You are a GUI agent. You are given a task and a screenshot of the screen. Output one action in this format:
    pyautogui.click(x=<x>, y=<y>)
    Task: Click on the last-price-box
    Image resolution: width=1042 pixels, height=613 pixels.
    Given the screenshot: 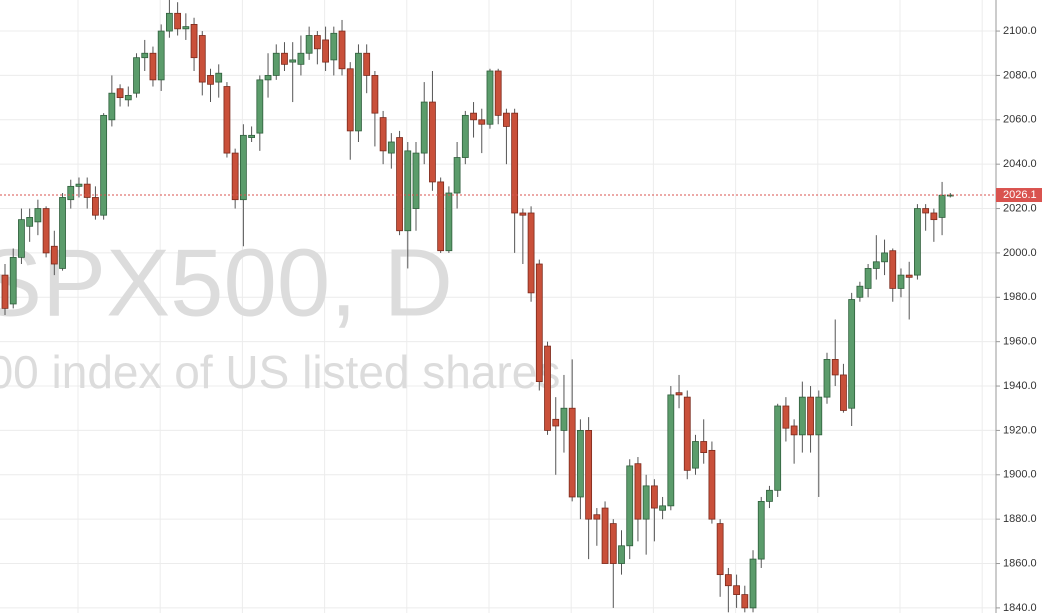 What is the action you would take?
    pyautogui.click(x=1019, y=195)
    